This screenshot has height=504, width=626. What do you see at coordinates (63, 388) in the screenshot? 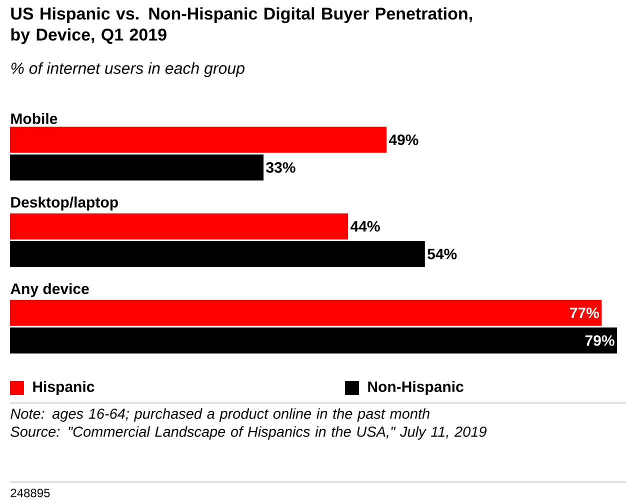
I see `legend-label: Hispanic` at bounding box center [63, 388].